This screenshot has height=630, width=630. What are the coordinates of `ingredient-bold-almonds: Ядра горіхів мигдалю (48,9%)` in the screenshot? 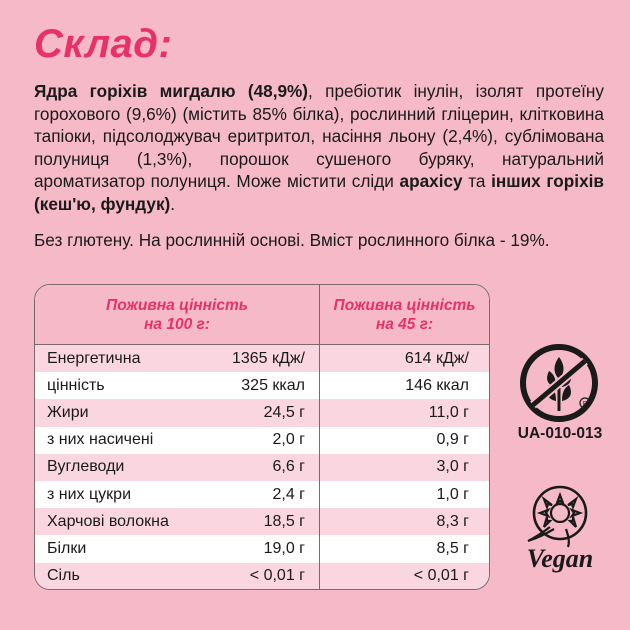 It's located at (171, 91).